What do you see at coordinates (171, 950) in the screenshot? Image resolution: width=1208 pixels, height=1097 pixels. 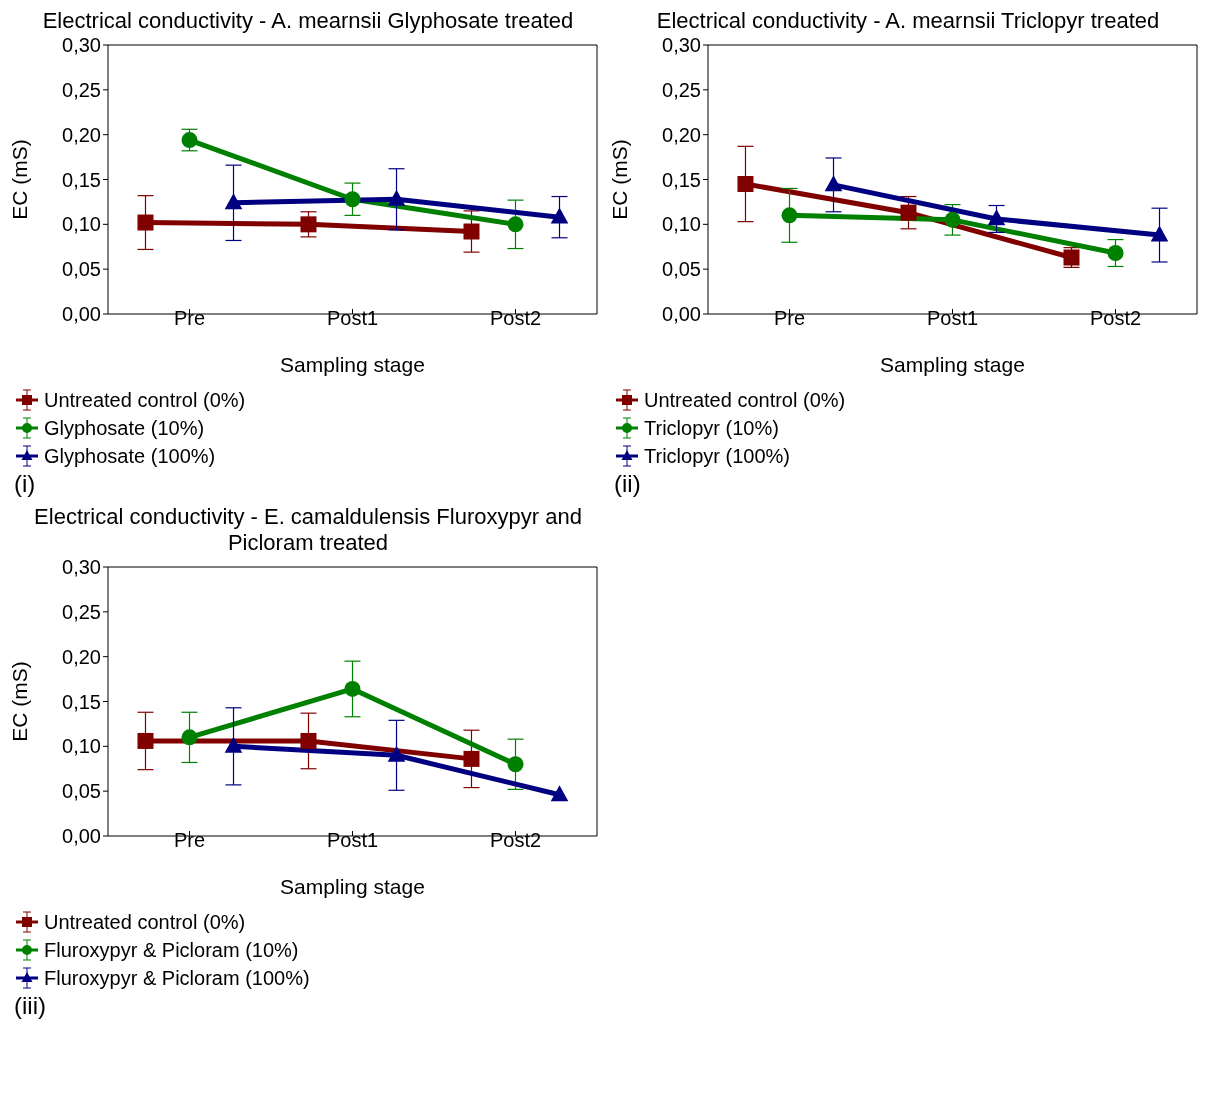 I see `legend-label: Fluroxypyr & Picloram (10%)` at bounding box center [171, 950].